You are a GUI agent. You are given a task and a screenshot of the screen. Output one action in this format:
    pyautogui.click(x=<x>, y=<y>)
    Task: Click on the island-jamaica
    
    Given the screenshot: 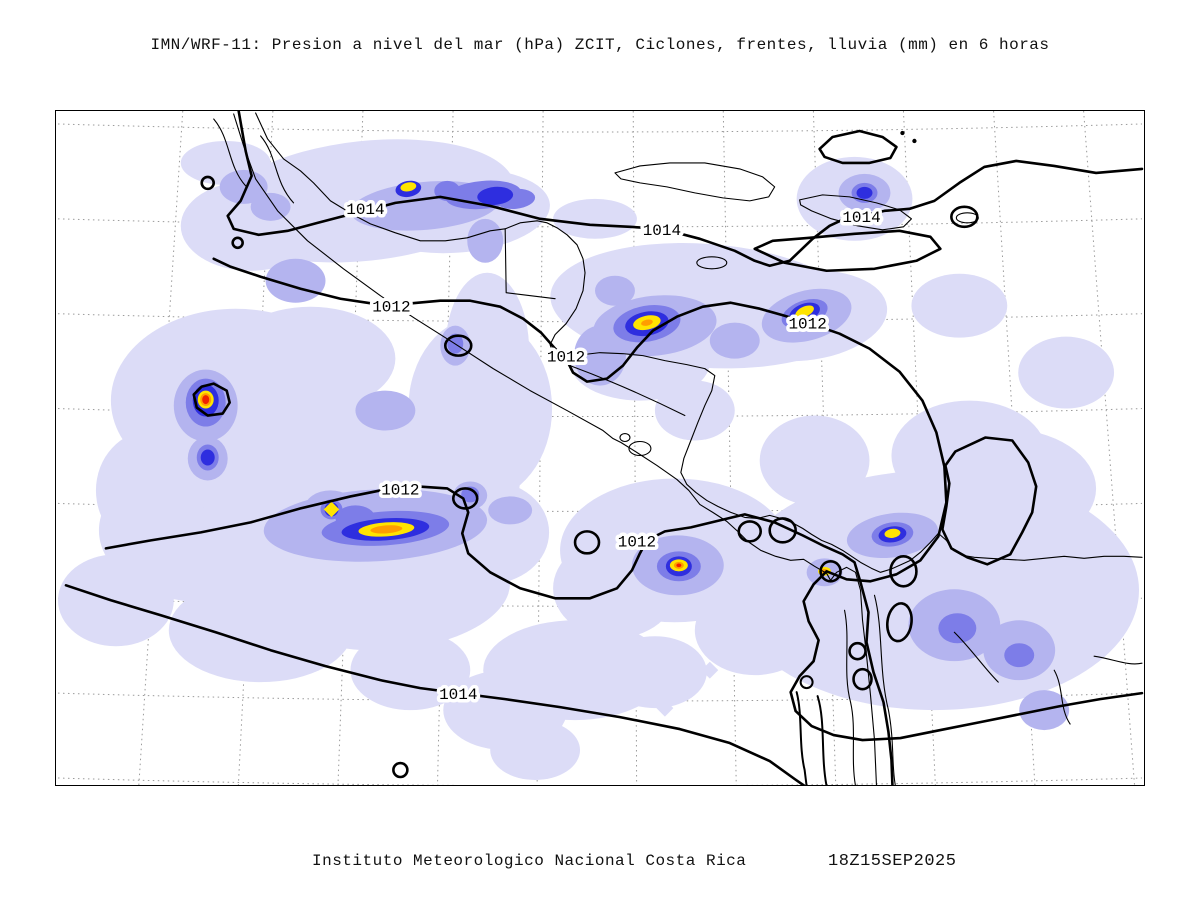 What is the action you would take?
    pyautogui.click(x=712, y=263)
    